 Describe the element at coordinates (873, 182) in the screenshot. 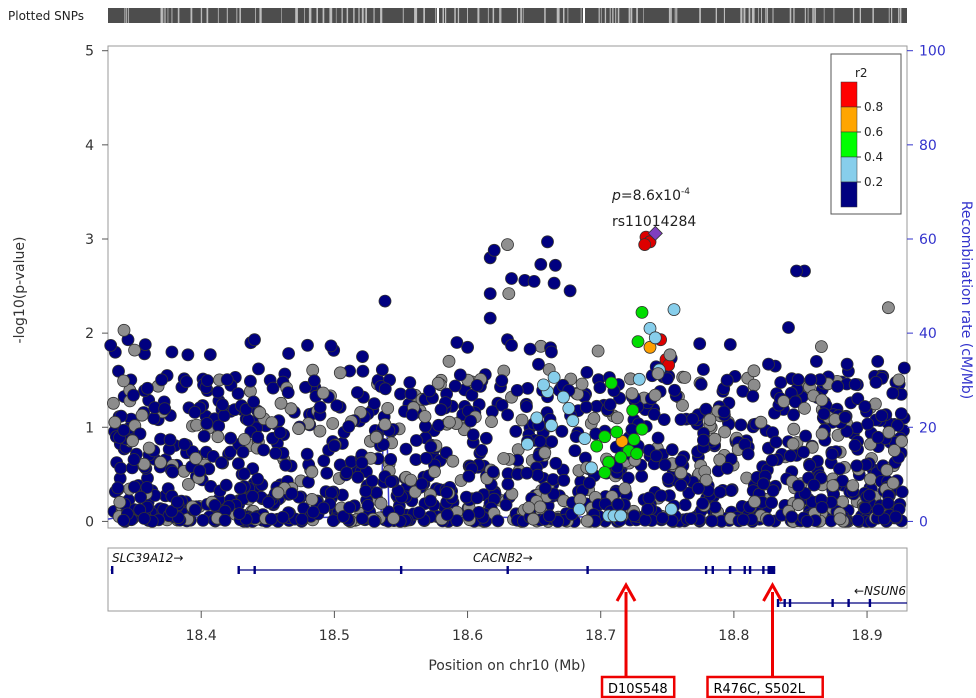

I see `legend-break-label: 0.2` at that location.